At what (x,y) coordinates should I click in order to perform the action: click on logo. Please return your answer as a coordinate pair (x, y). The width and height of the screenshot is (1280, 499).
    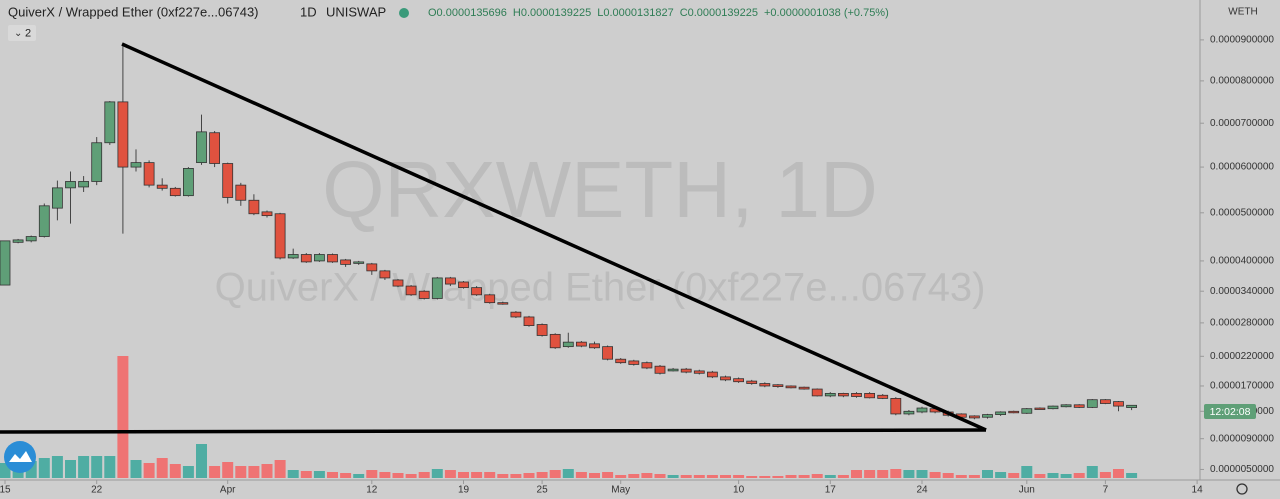
    Looking at the image, I should click on (20, 457).